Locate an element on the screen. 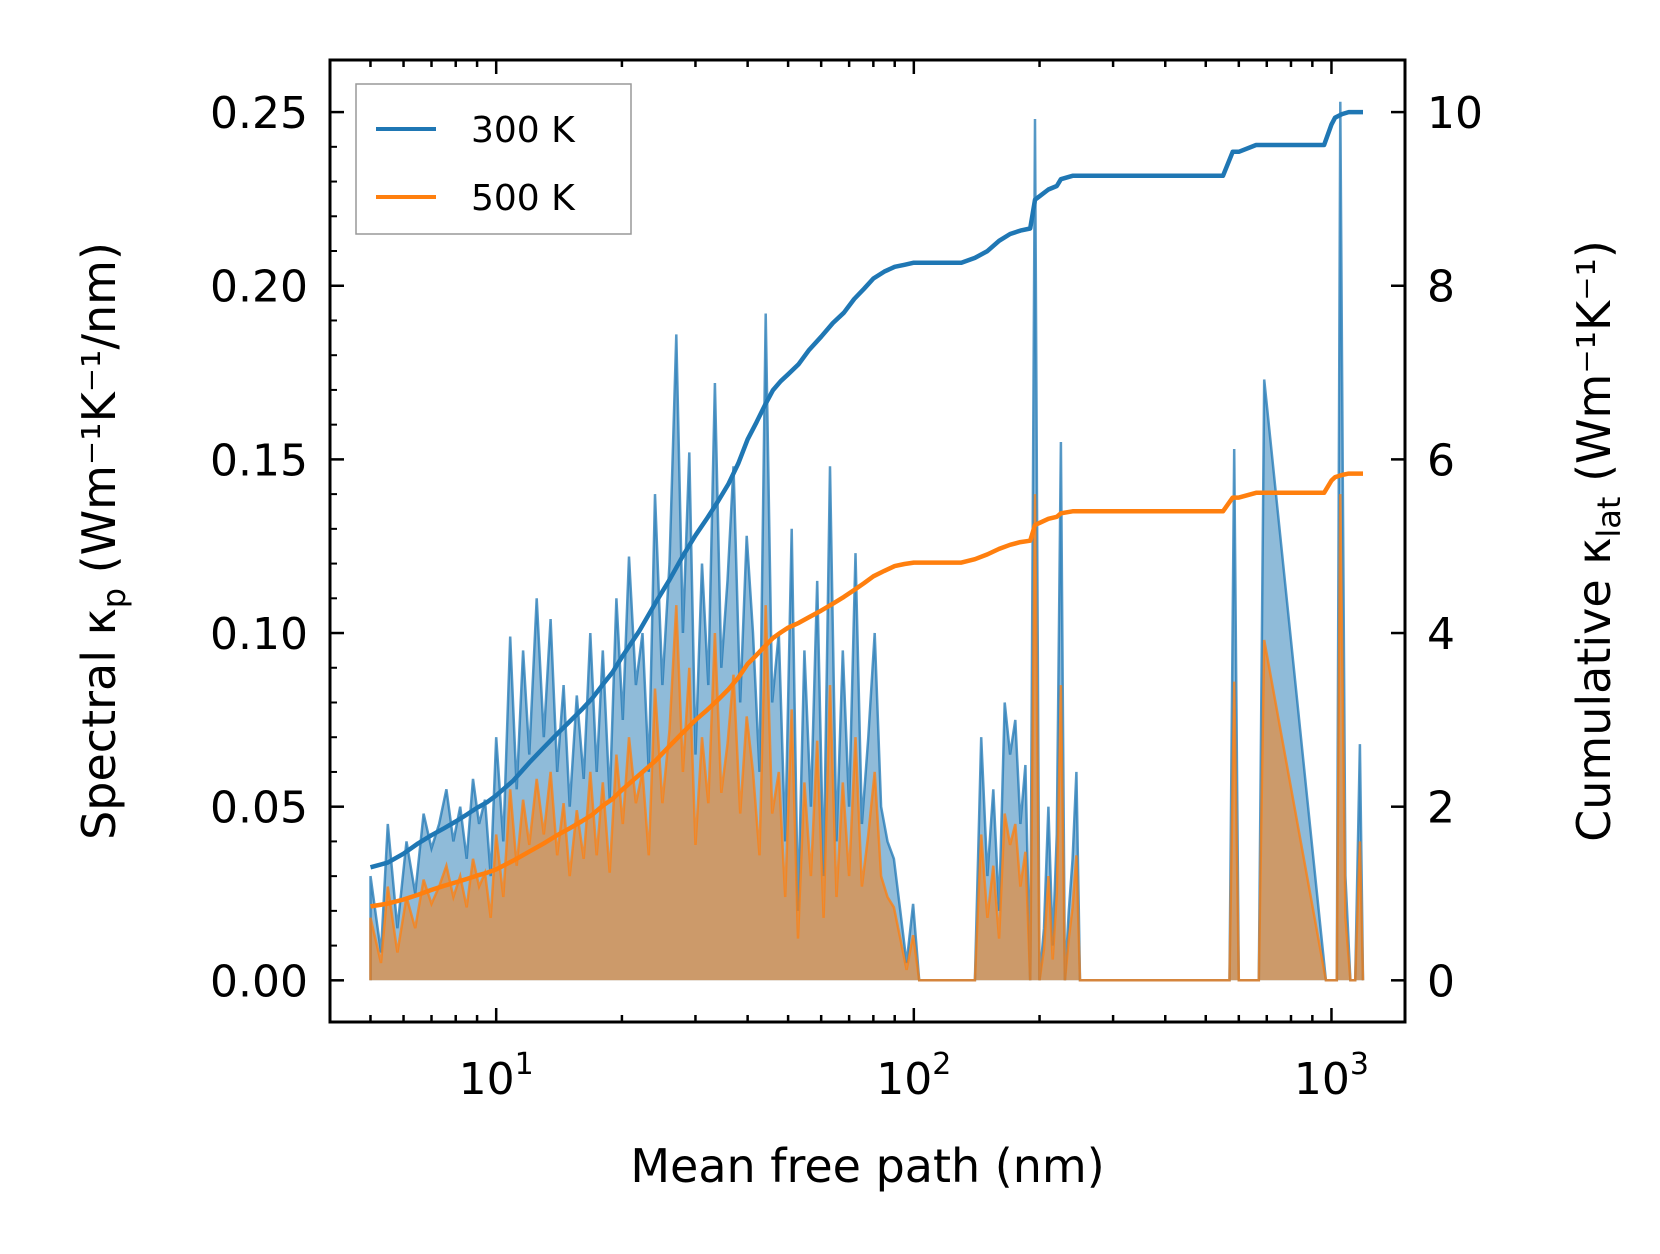 This screenshot has width=1660, height=1254. y-axis-left-label: Spectral κp (Wm⁻¹K⁻¹/nm) is located at coordinates (102, 541).